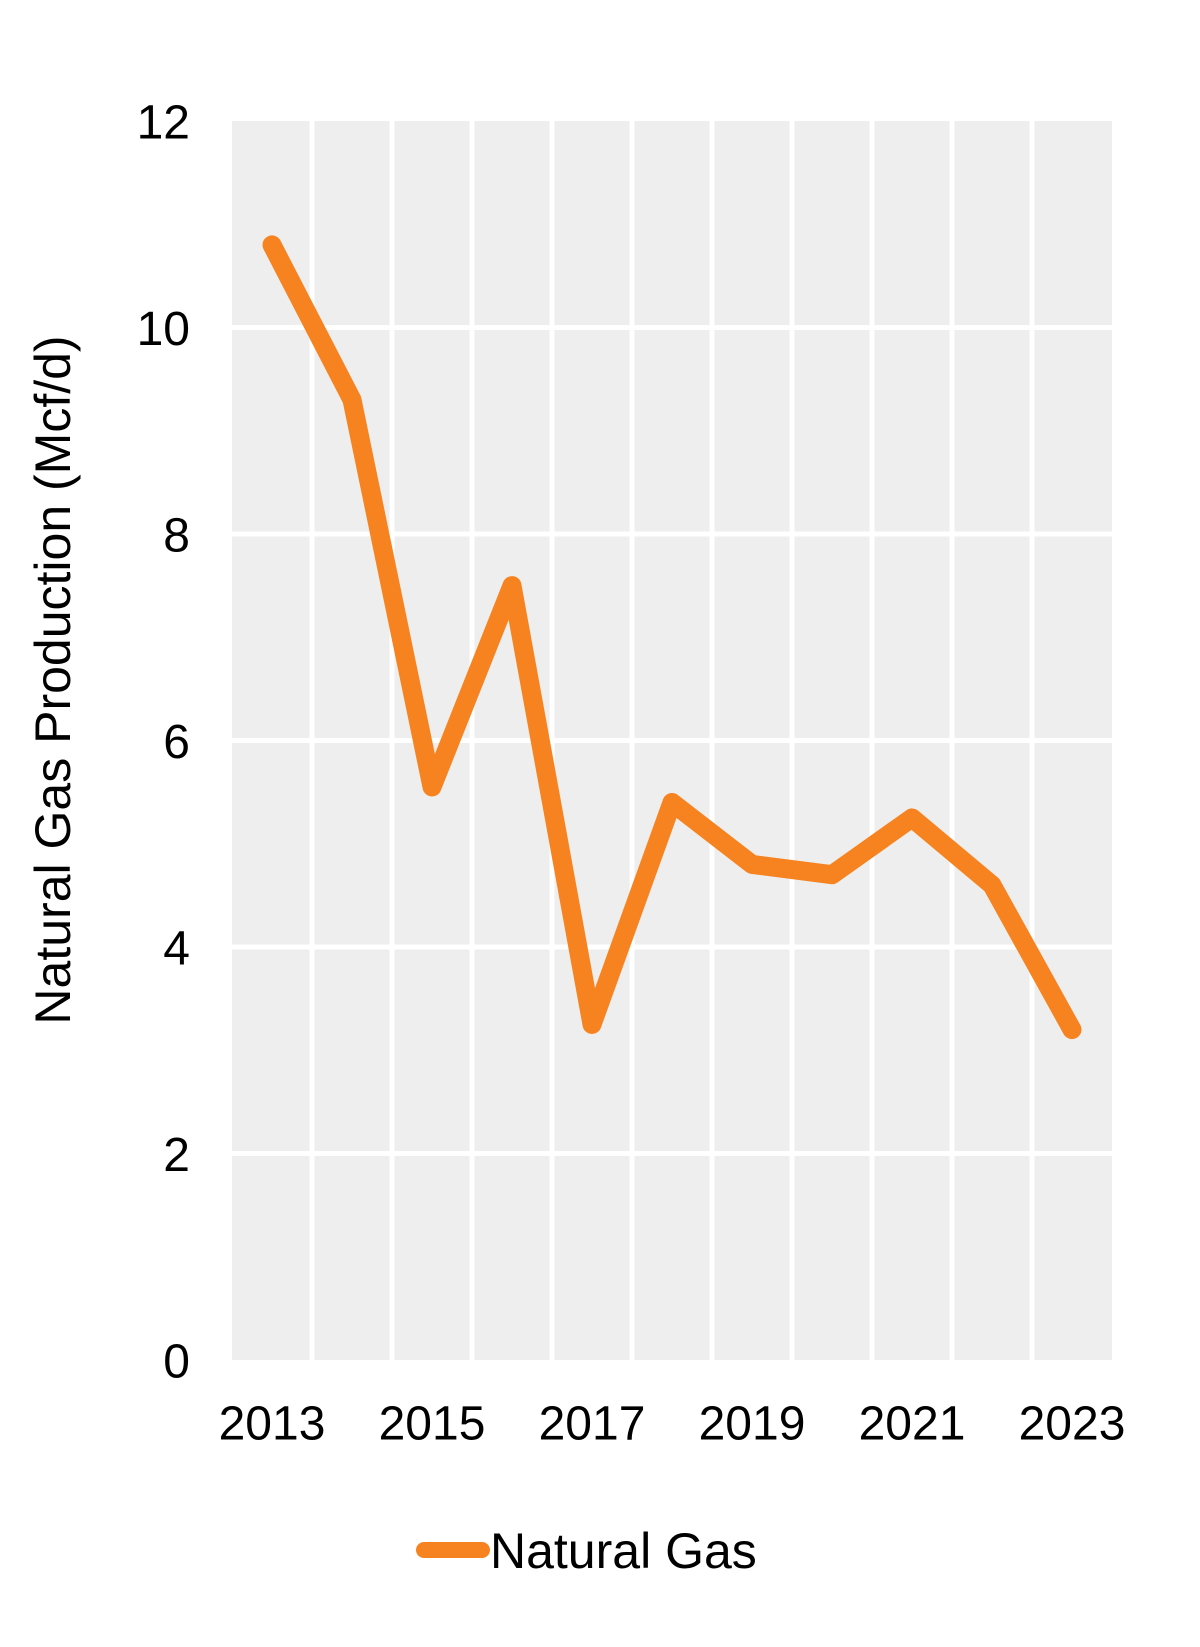  What do you see at coordinates (1072, 1423) in the screenshot?
I see `x-axis-tick-label: 2023` at bounding box center [1072, 1423].